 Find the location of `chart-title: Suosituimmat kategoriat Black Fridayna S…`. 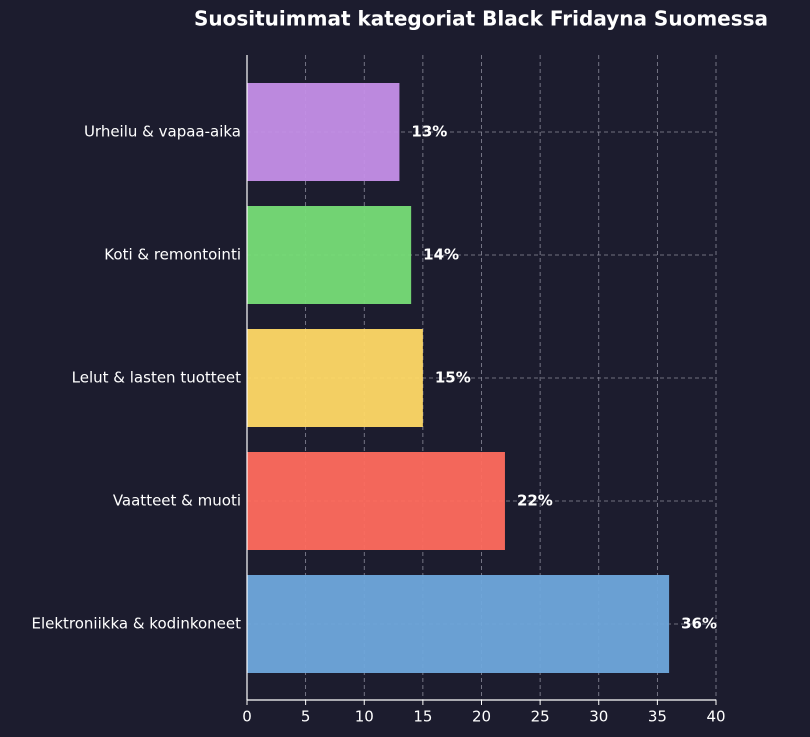

chart-title: Suosituimmat kategoriat Black Fridayna S… is located at coordinates (481, 19).